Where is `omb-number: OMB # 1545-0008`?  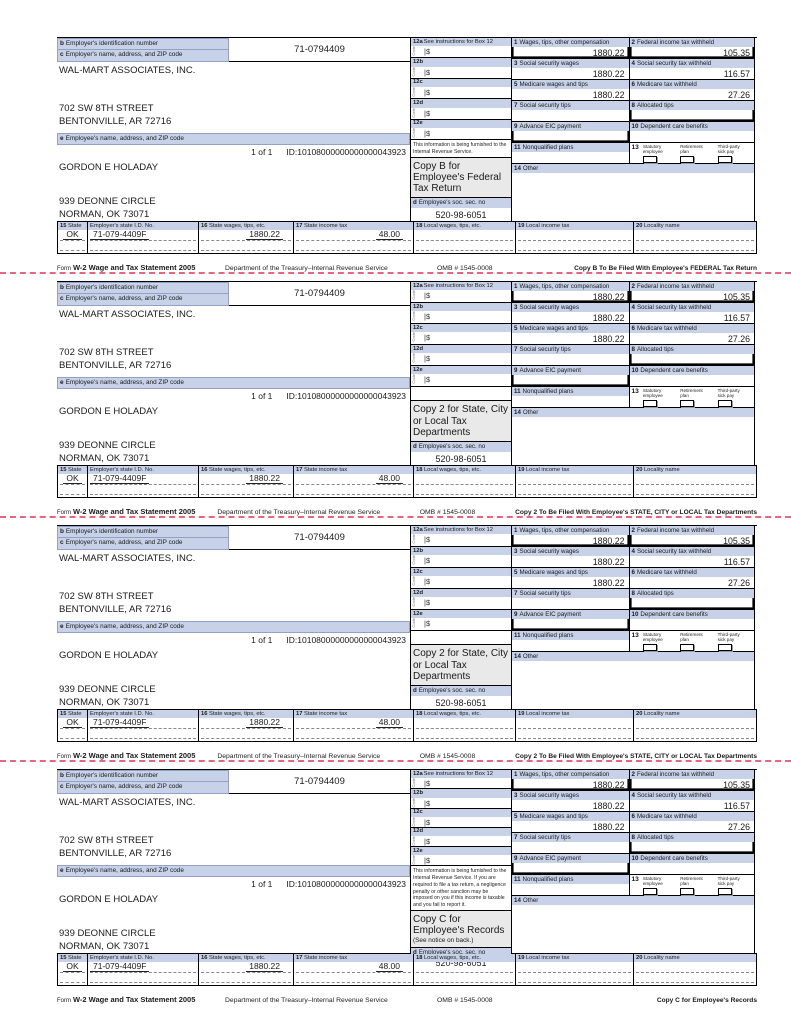 omb-number: OMB # 1545-0008 is located at coordinates (447, 512).